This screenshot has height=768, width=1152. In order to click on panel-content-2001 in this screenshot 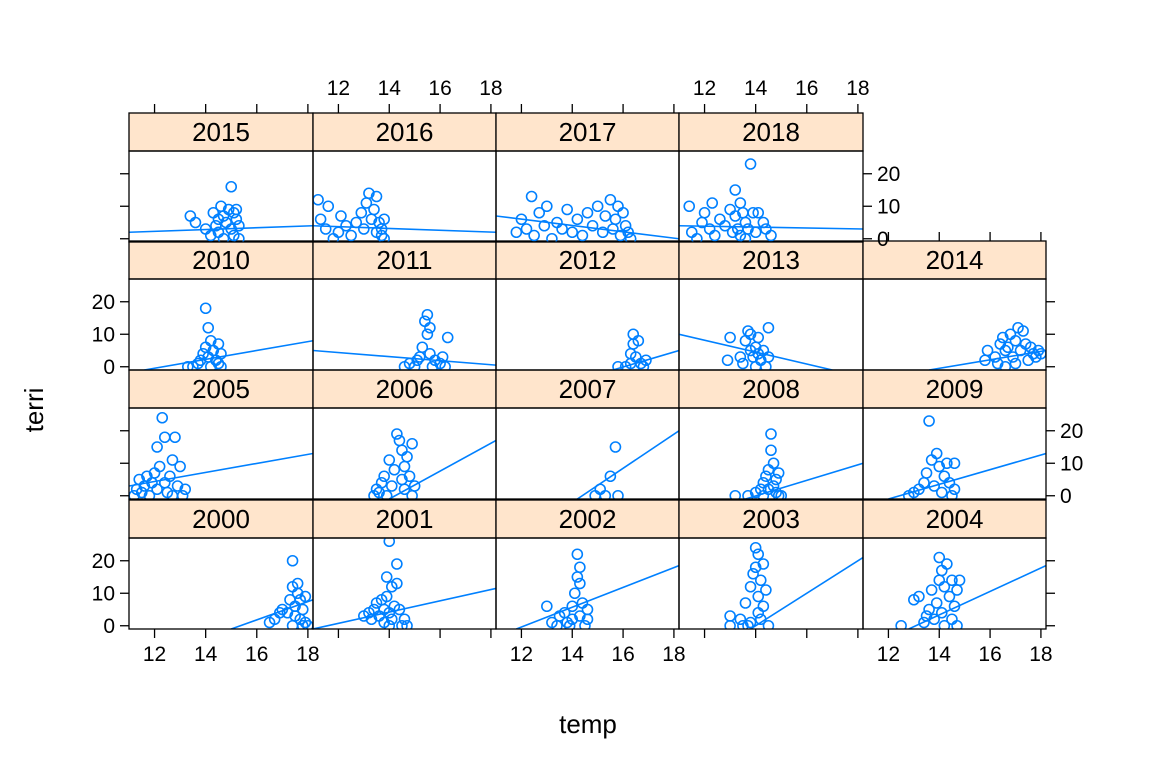, I will do `click(404, 583)`.